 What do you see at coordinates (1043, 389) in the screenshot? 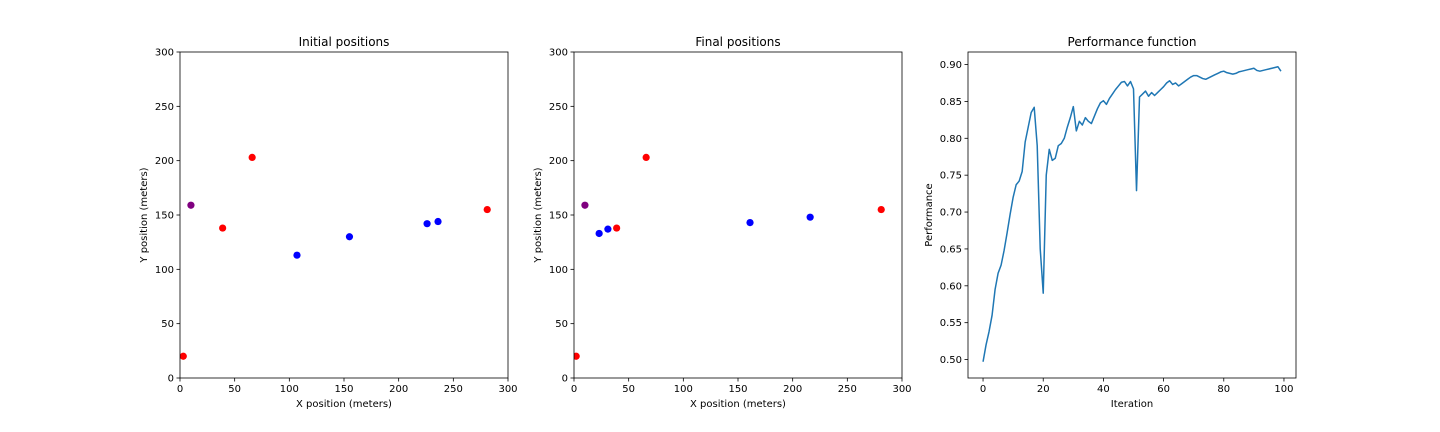
I see `x-tick-label: 20` at bounding box center [1043, 389].